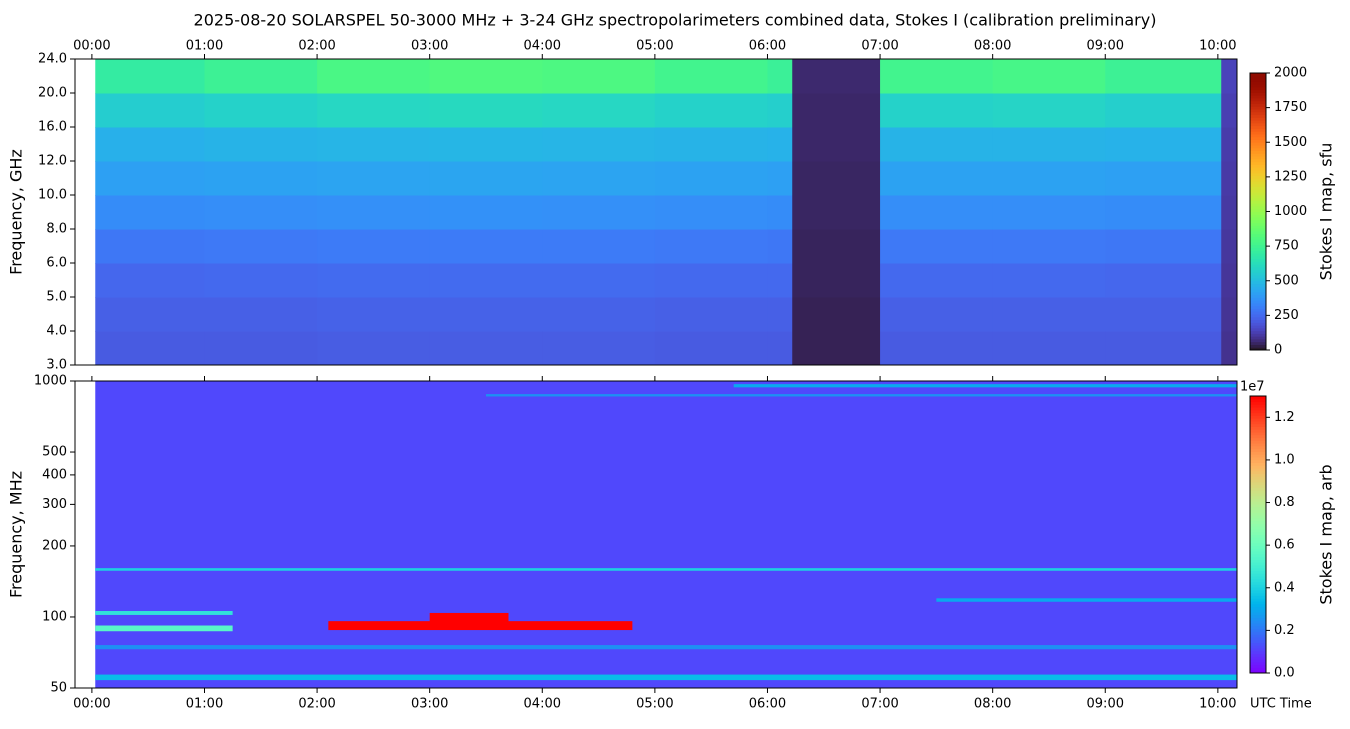 This screenshot has width=1350, height=729. I want to click on colorbar-tick-label: 0.2, so click(1284, 630).